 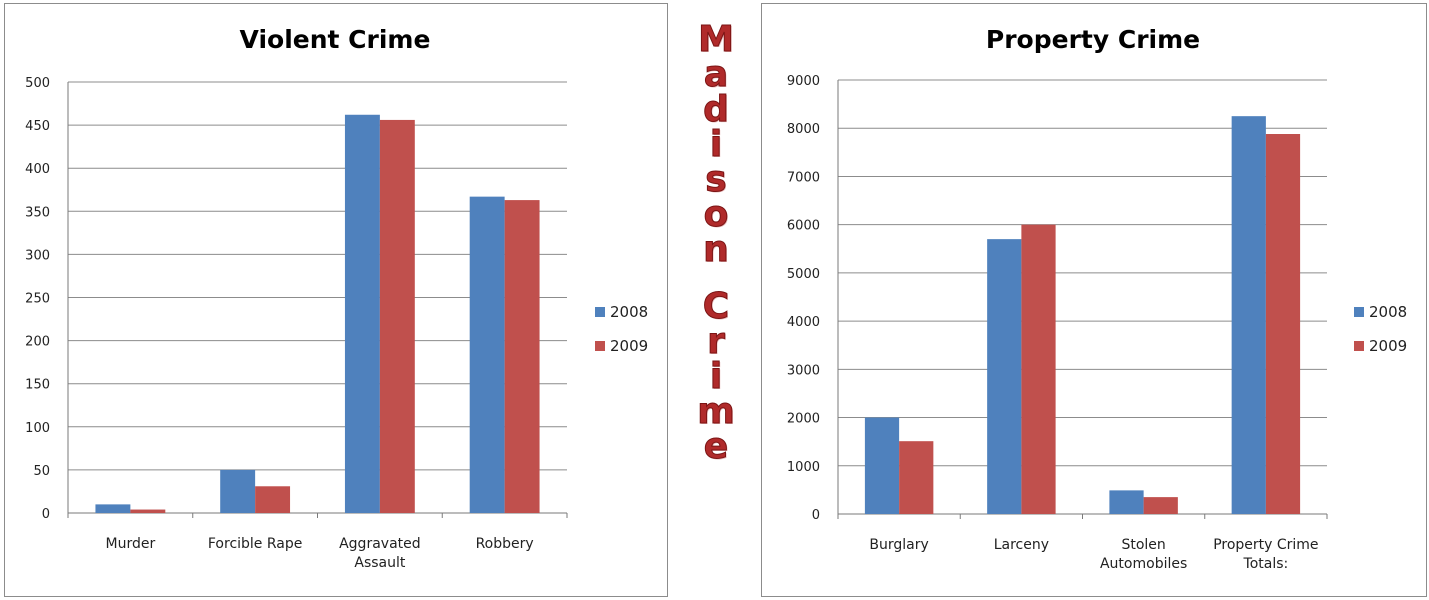 What do you see at coordinates (716, 74) in the screenshot?
I see `title-letter: a` at bounding box center [716, 74].